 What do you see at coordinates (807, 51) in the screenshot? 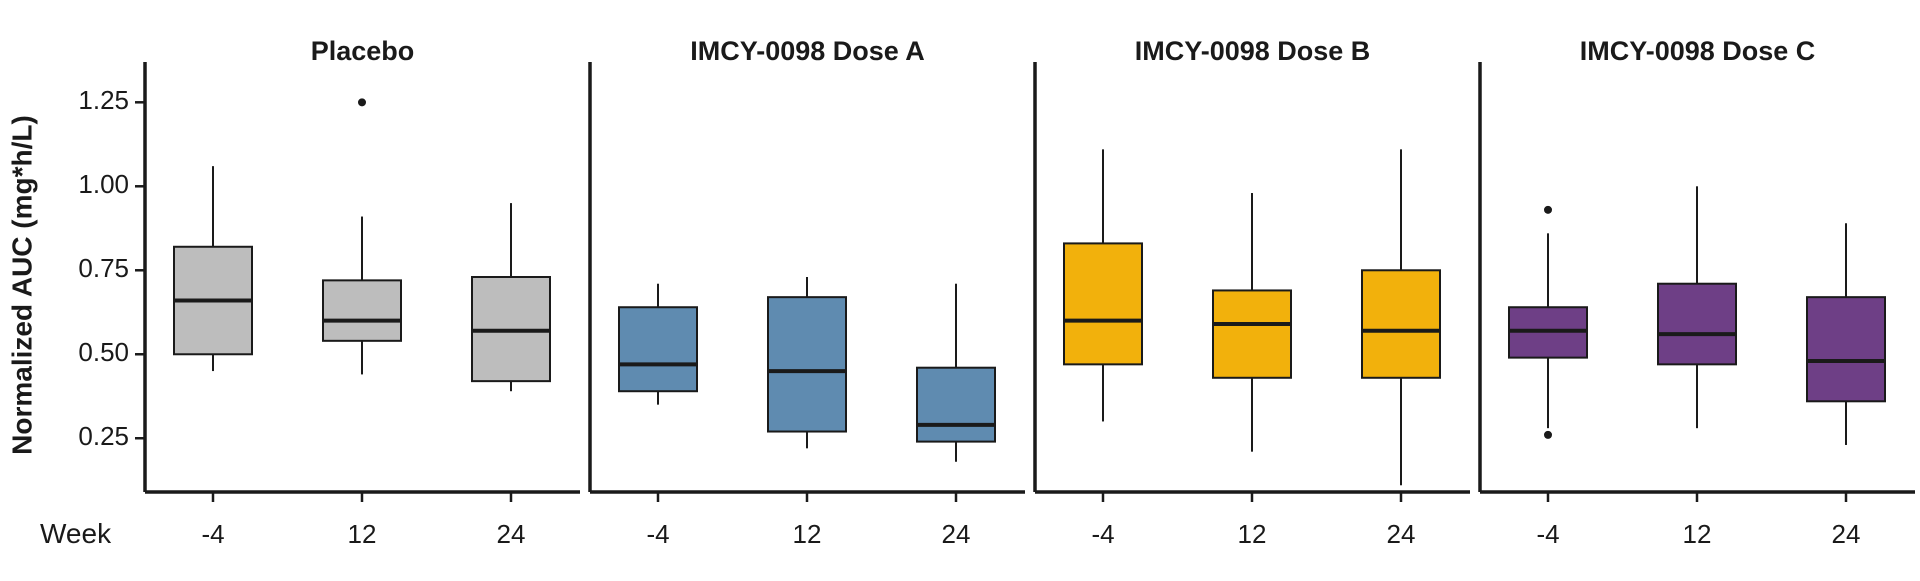
I see `panel-title: IMCY-0098 Dose A` at bounding box center [807, 51].